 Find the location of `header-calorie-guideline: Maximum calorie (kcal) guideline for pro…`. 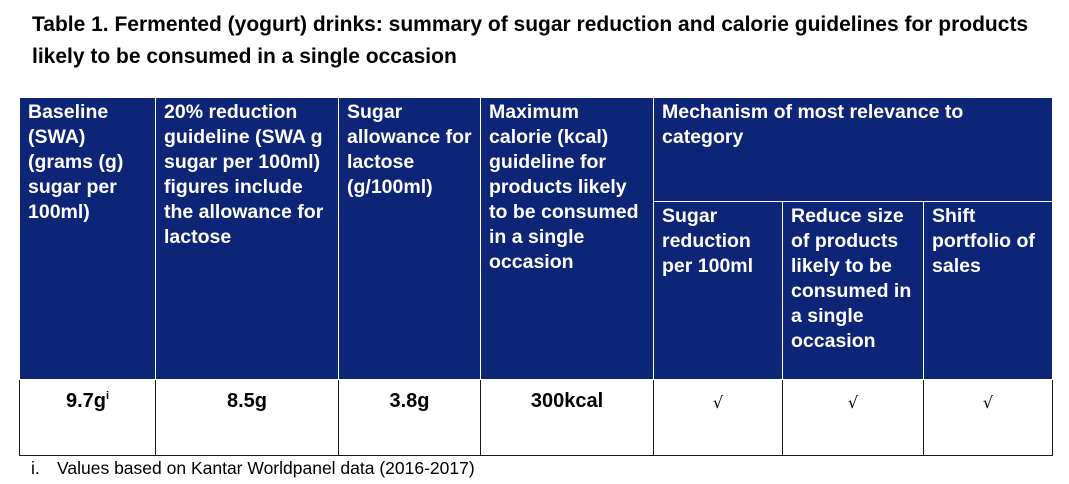

header-calorie-guideline: Maximum calorie (kcal) guideline for pro… is located at coordinates (567, 238).